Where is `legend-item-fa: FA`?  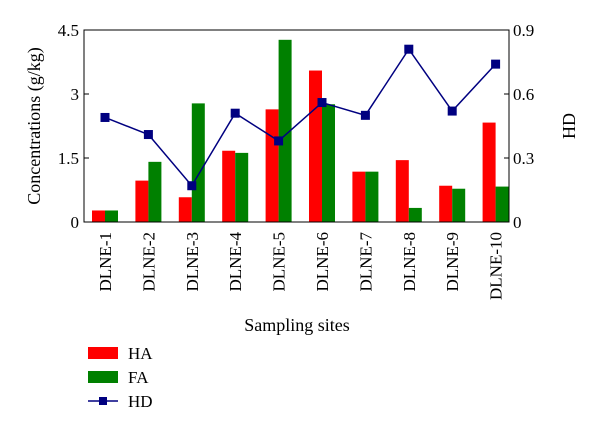 legend-item-fa: FA is located at coordinates (118, 377).